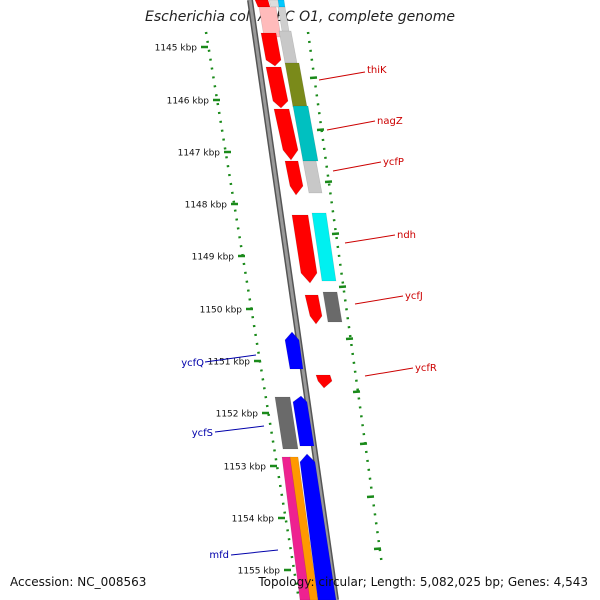  What do you see at coordinates (229, 363) in the screenshot?
I see `scale-label-1151: 1151 kbp` at bounding box center [229, 363].